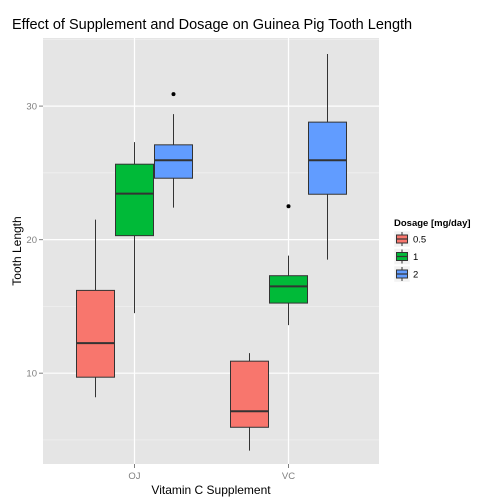  I want to click on x-tick-label: OJ, so click(134, 476).